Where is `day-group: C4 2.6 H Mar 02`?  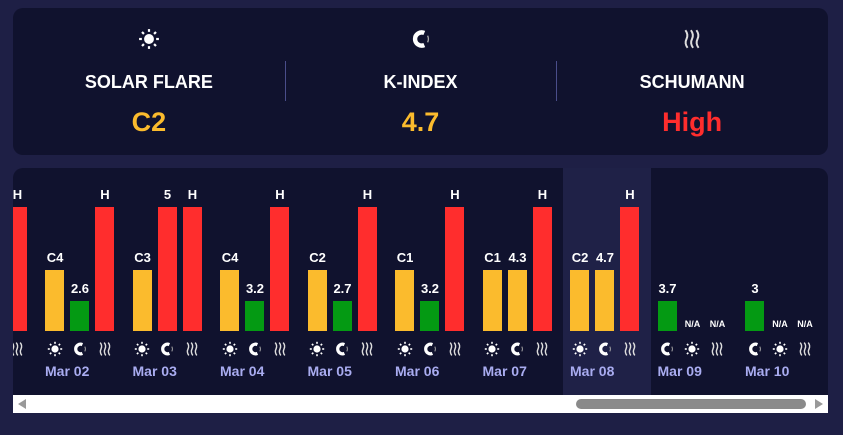 day-group: C4 2.6 H Mar 02 is located at coordinates (82, 281).